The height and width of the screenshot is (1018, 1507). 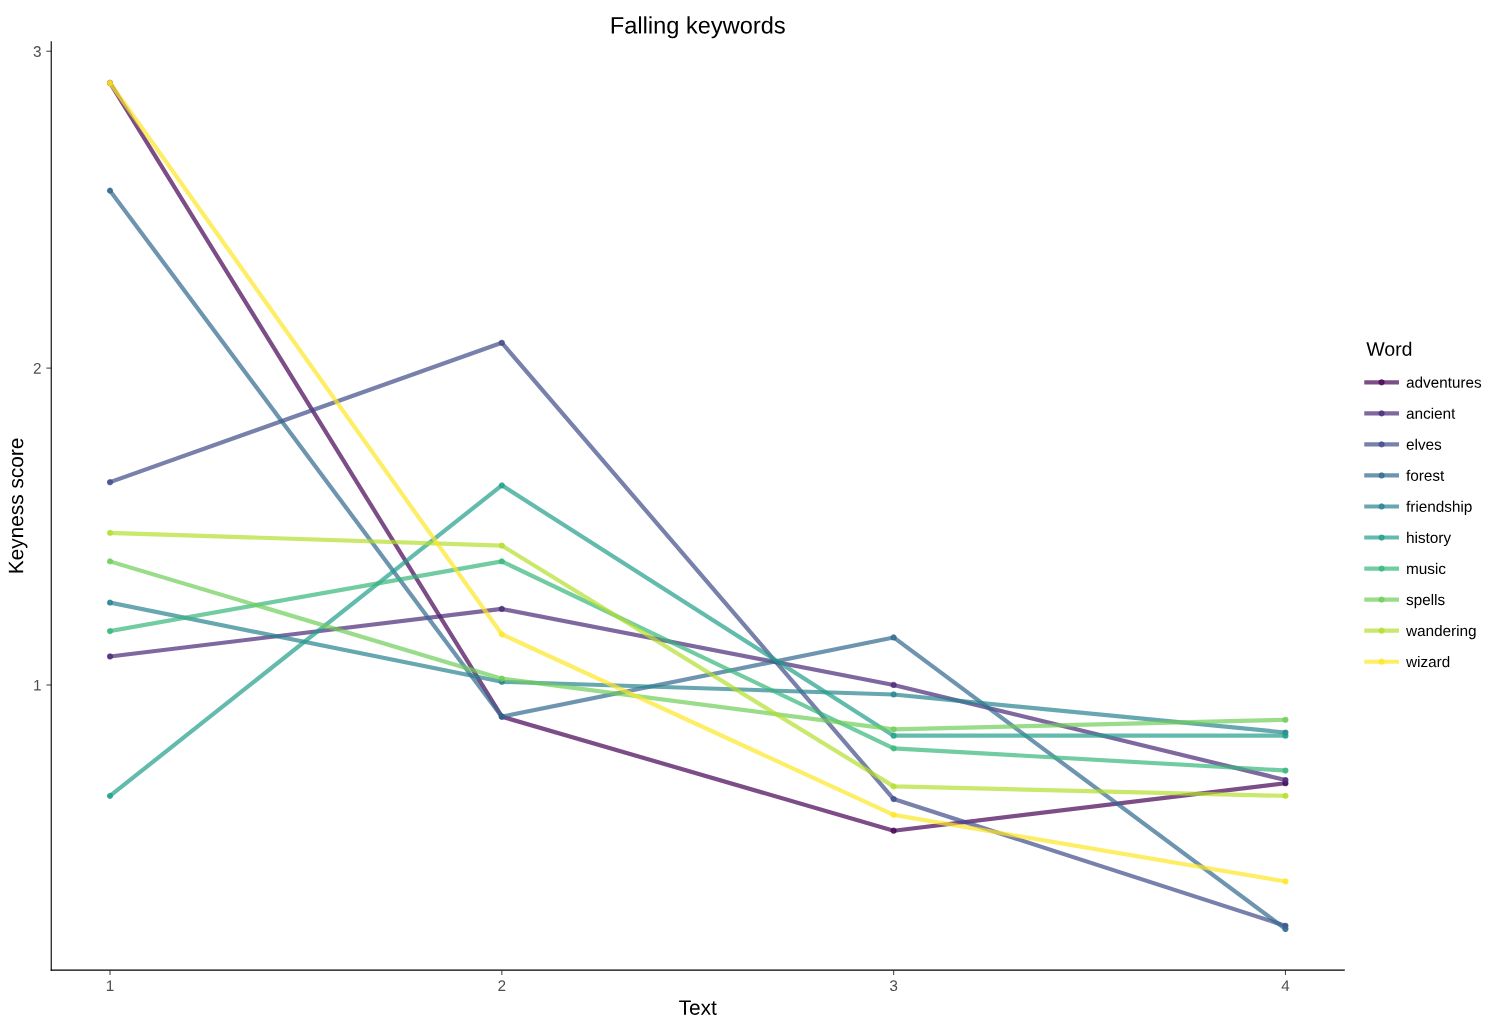 What do you see at coordinates (1439, 508) in the screenshot?
I see `legend-label: friendship` at bounding box center [1439, 508].